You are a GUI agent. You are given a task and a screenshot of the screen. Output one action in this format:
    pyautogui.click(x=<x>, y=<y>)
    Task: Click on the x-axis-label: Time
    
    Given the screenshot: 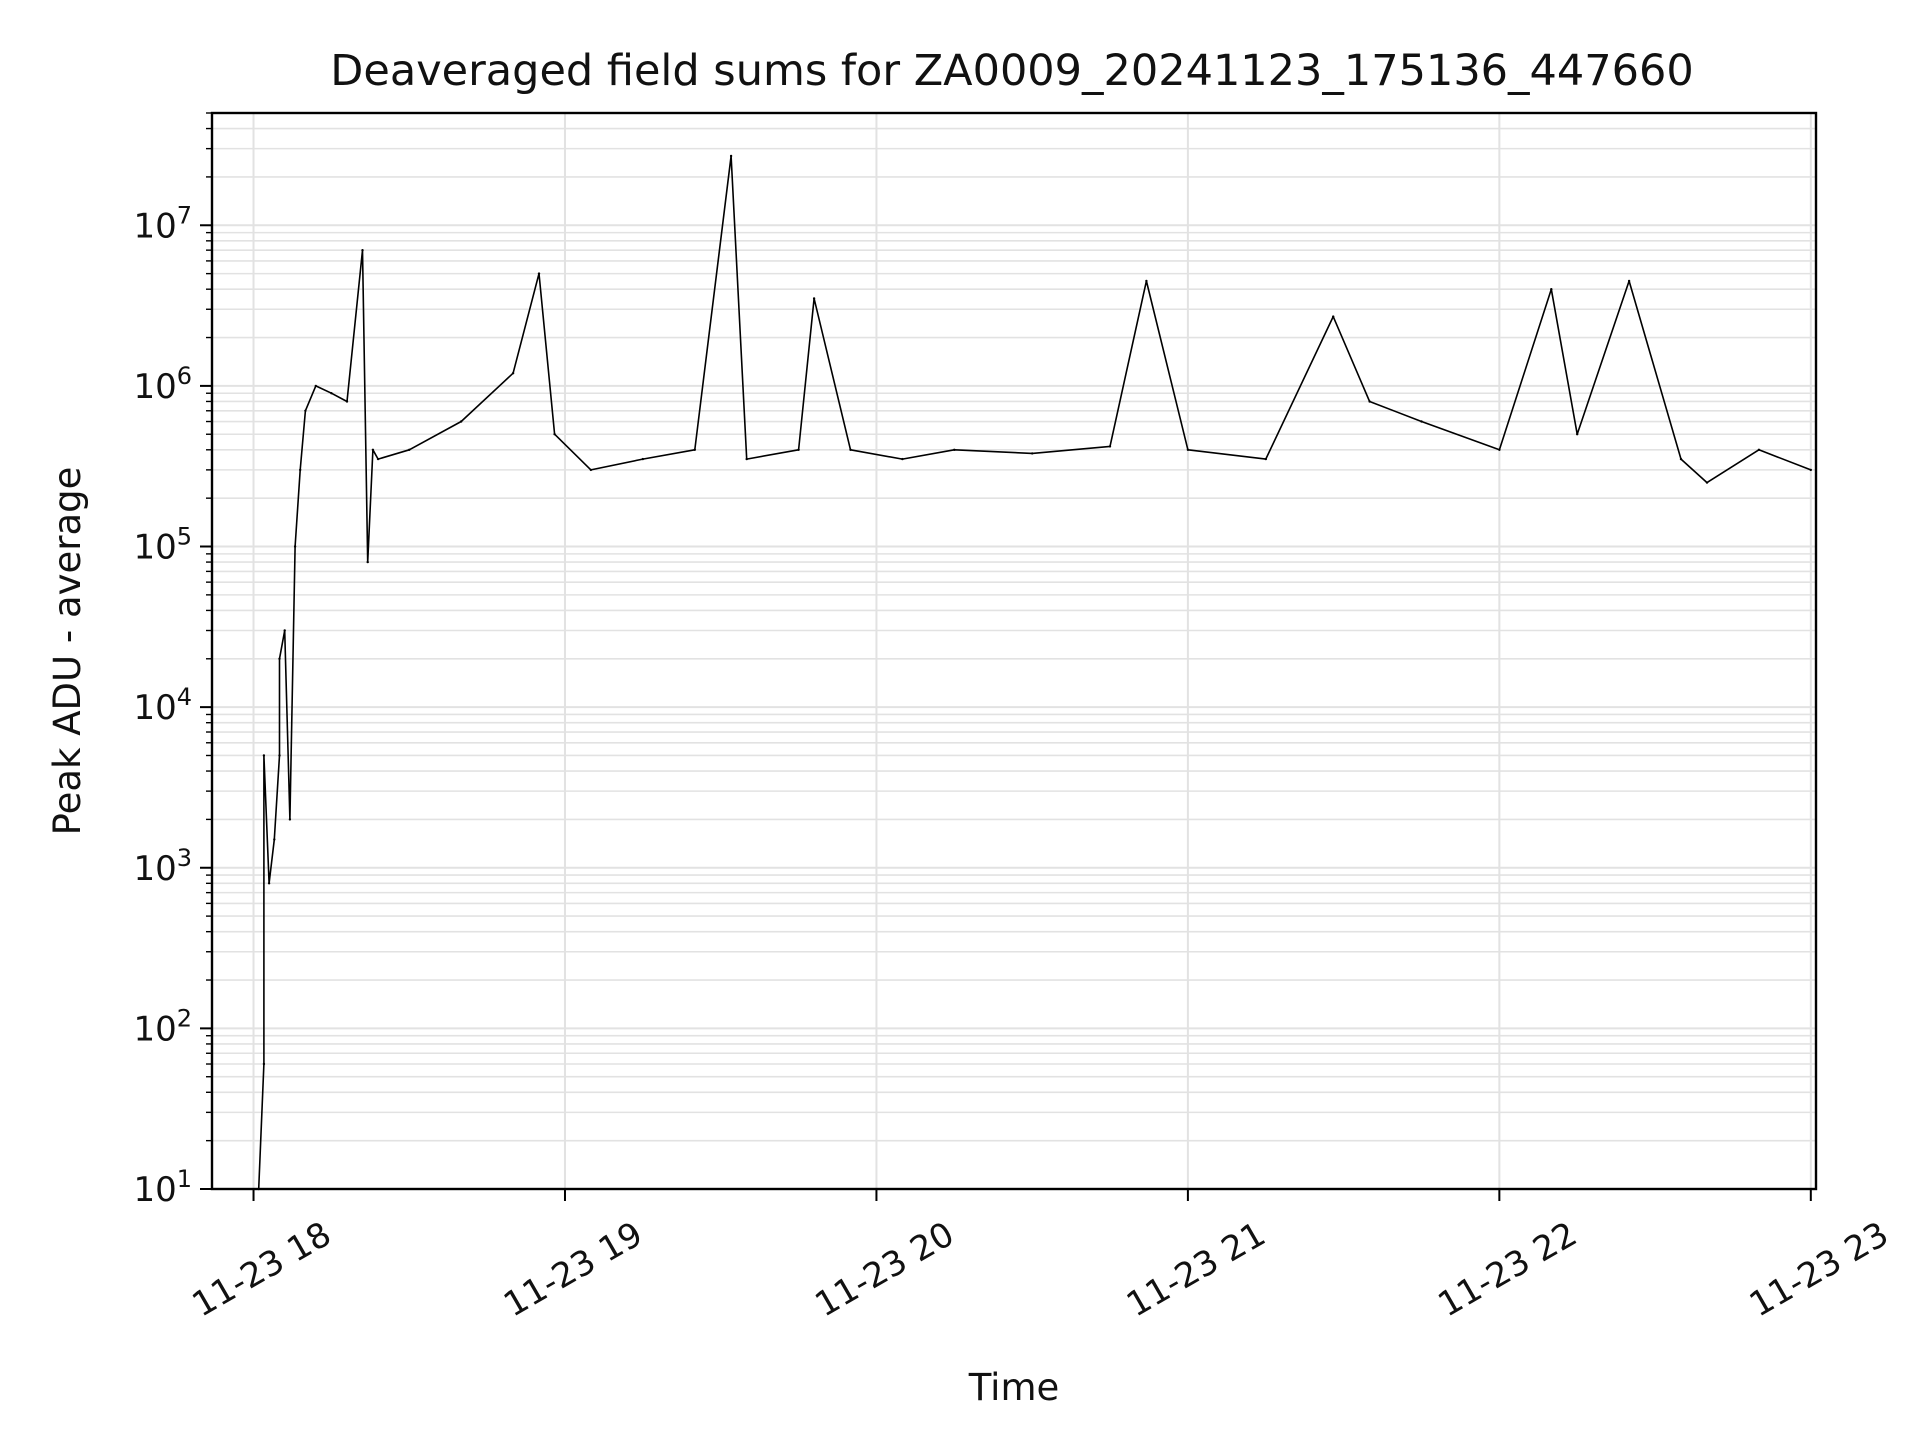 What is the action you would take?
    pyautogui.click(x=1014, y=1387)
    